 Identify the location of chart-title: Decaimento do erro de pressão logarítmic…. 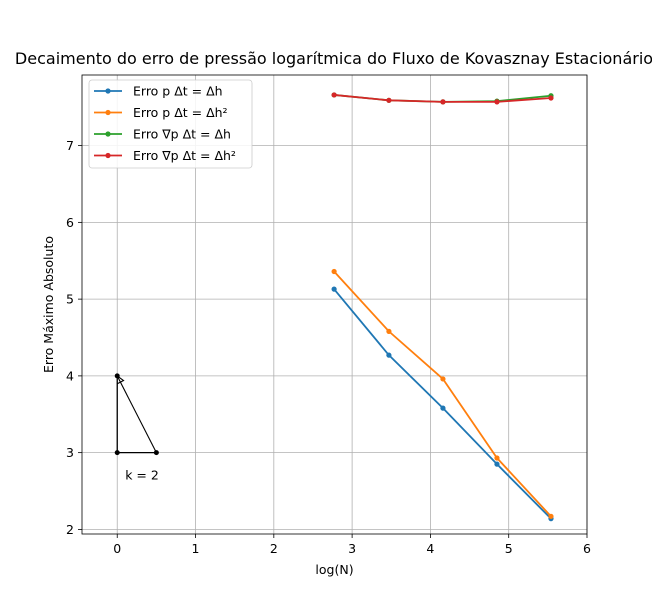
(333, 58).